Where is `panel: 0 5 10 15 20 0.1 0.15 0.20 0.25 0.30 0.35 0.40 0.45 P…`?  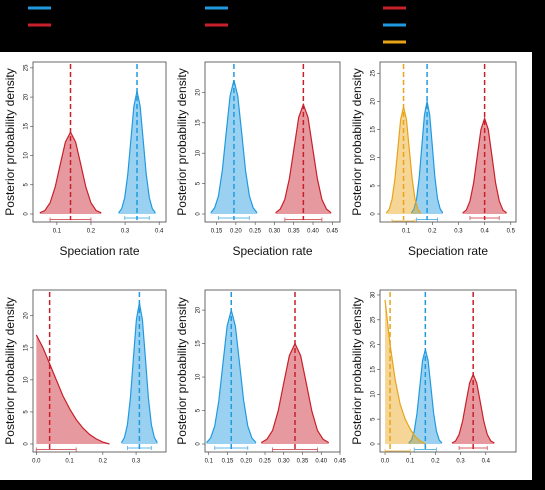 panel: 0 5 10 15 20 0.1 0.15 0.20 0.25 0.30 0.35 0.40 0.45 P… is located at coordinates (260, 377).